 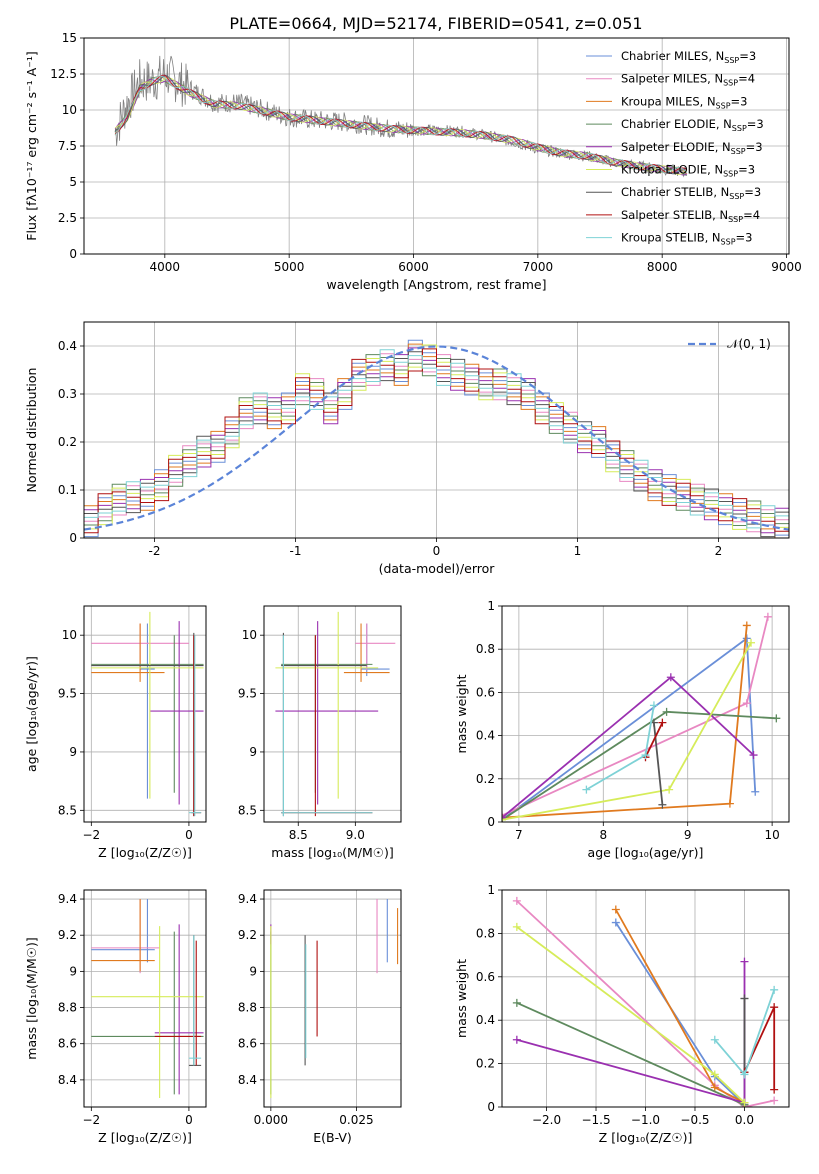 I want to click on x-axis-label: (data-model)/error, so click(x=437, y=568).